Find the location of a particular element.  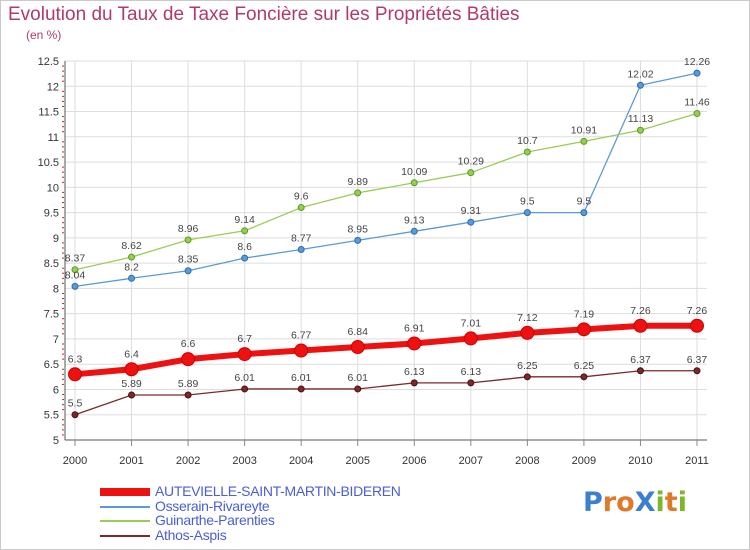

legend-label: Osserain-Rivareyte is located at coordinates (212, 505).